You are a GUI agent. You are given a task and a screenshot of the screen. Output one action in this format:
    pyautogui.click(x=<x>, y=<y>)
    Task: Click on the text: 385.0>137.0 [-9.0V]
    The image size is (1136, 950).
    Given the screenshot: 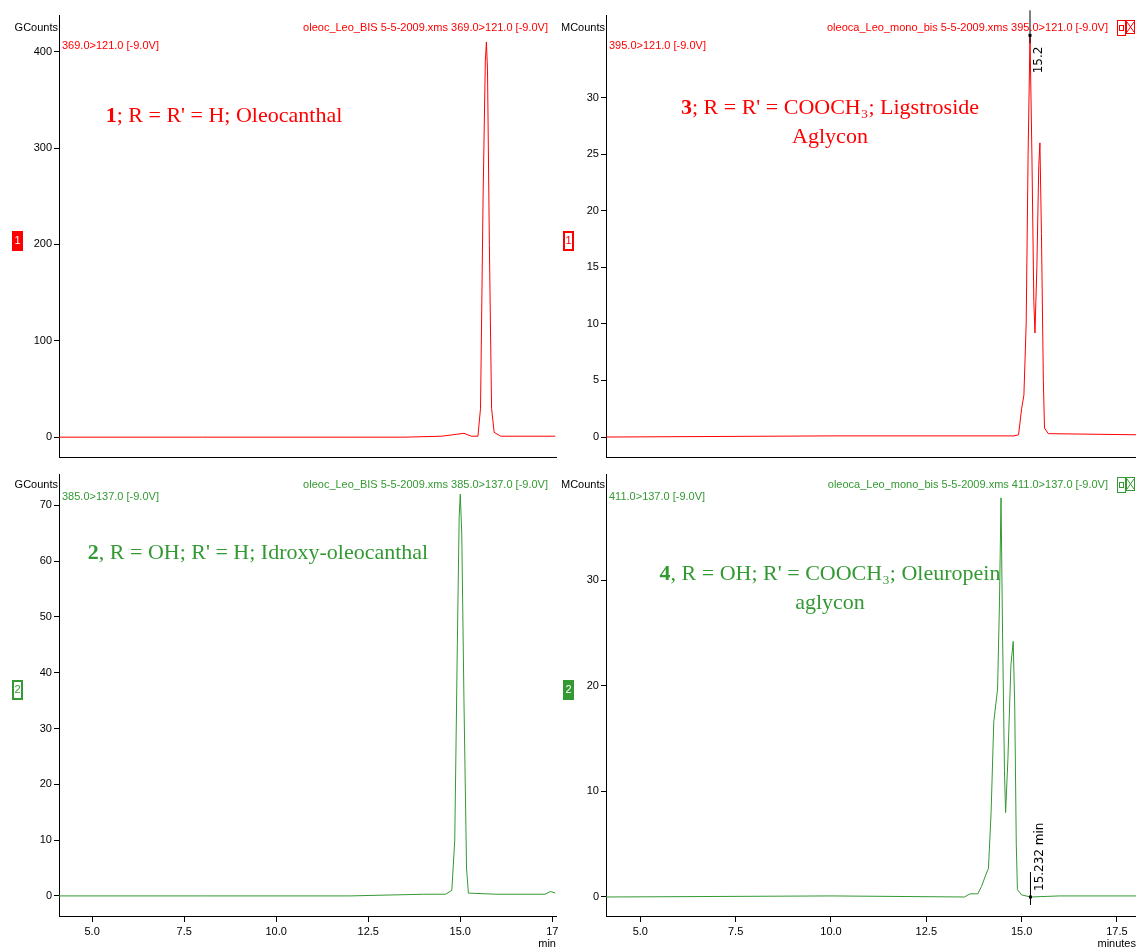 What is the action you would take?
    pyautogui.click(x=110, y=496)
    